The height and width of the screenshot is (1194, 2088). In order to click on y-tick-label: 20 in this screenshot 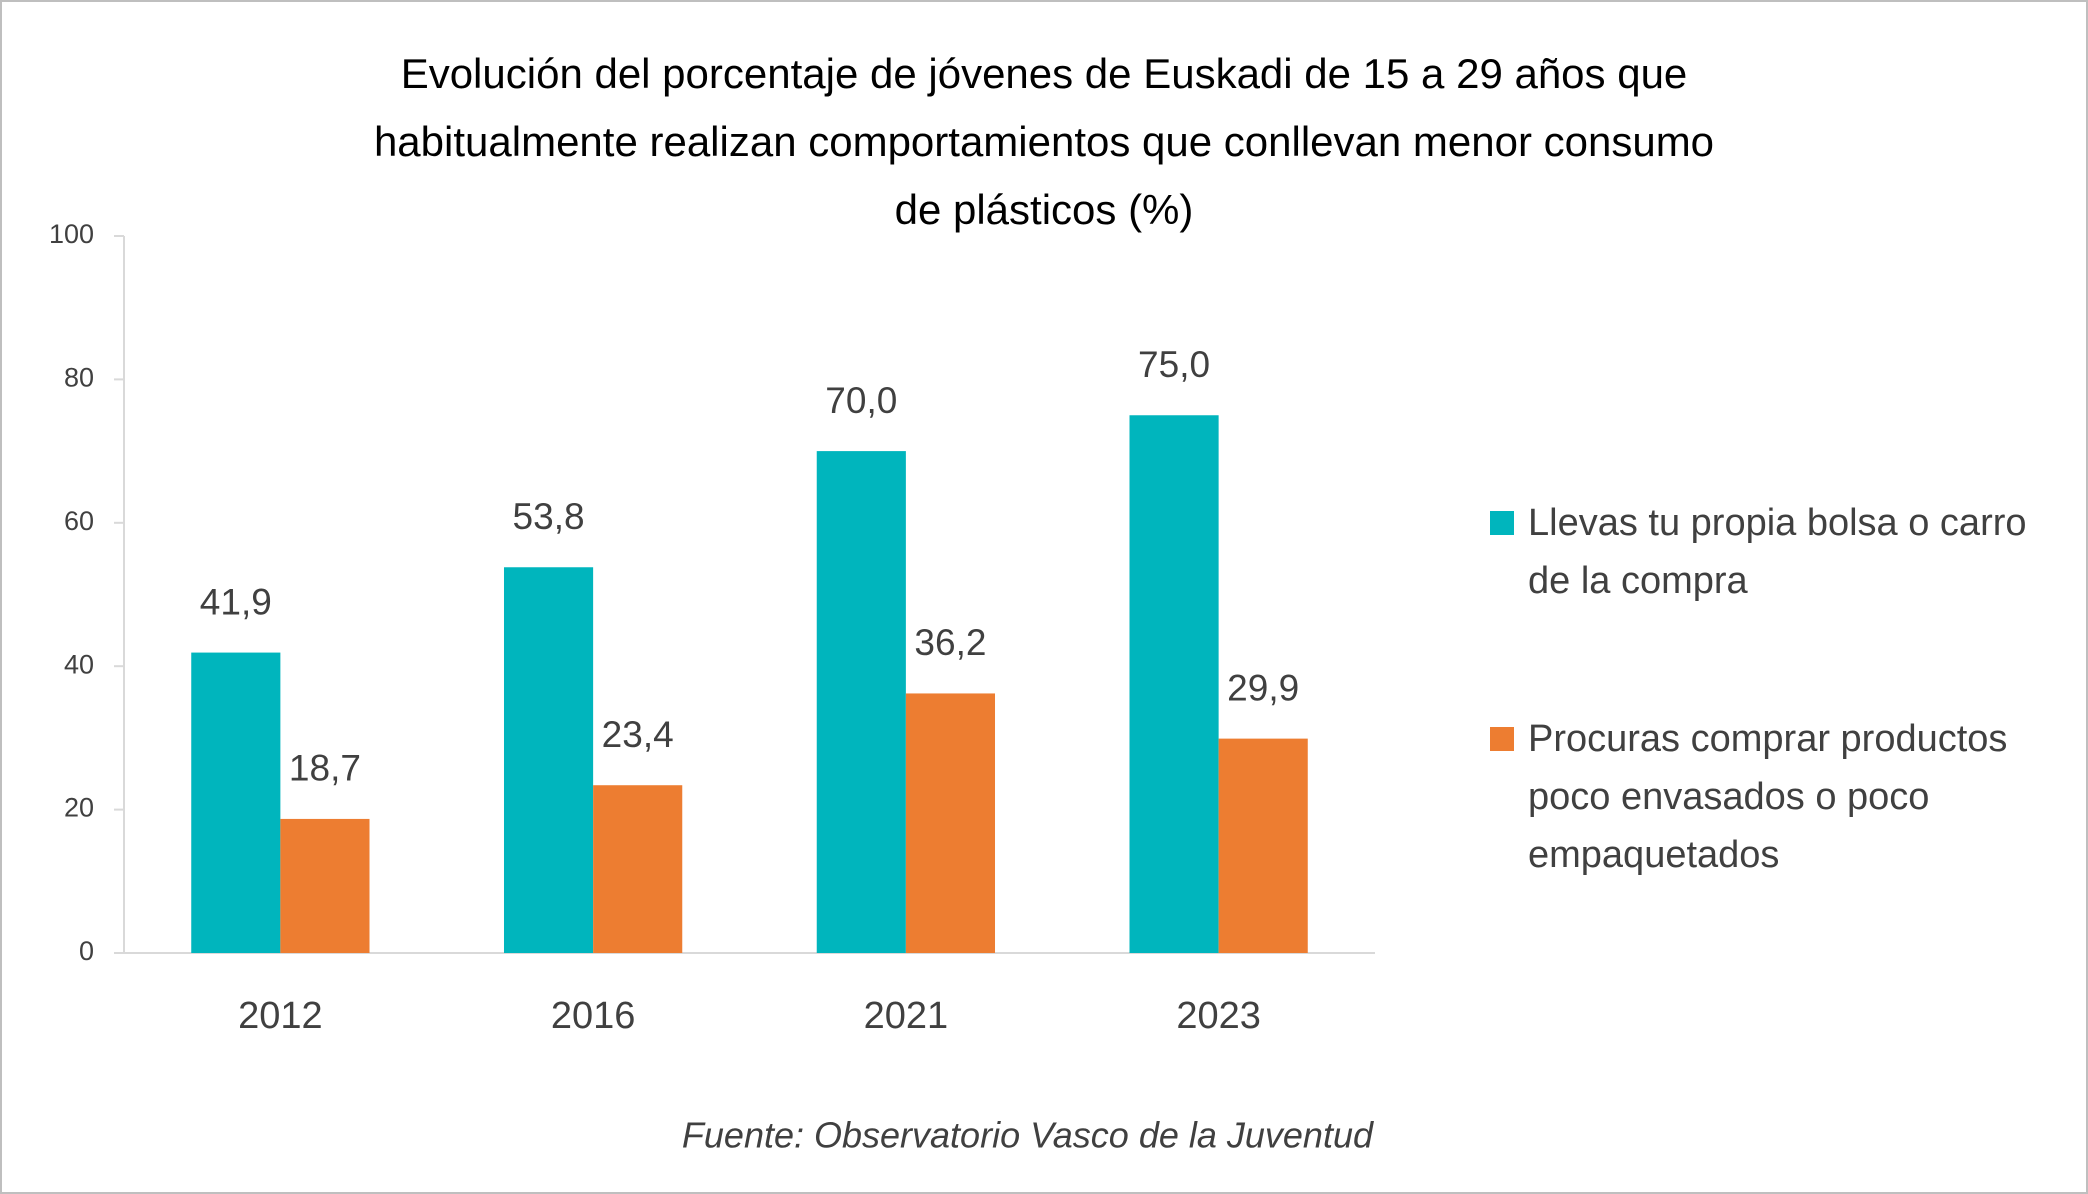, I will do `click(79, 808)`.